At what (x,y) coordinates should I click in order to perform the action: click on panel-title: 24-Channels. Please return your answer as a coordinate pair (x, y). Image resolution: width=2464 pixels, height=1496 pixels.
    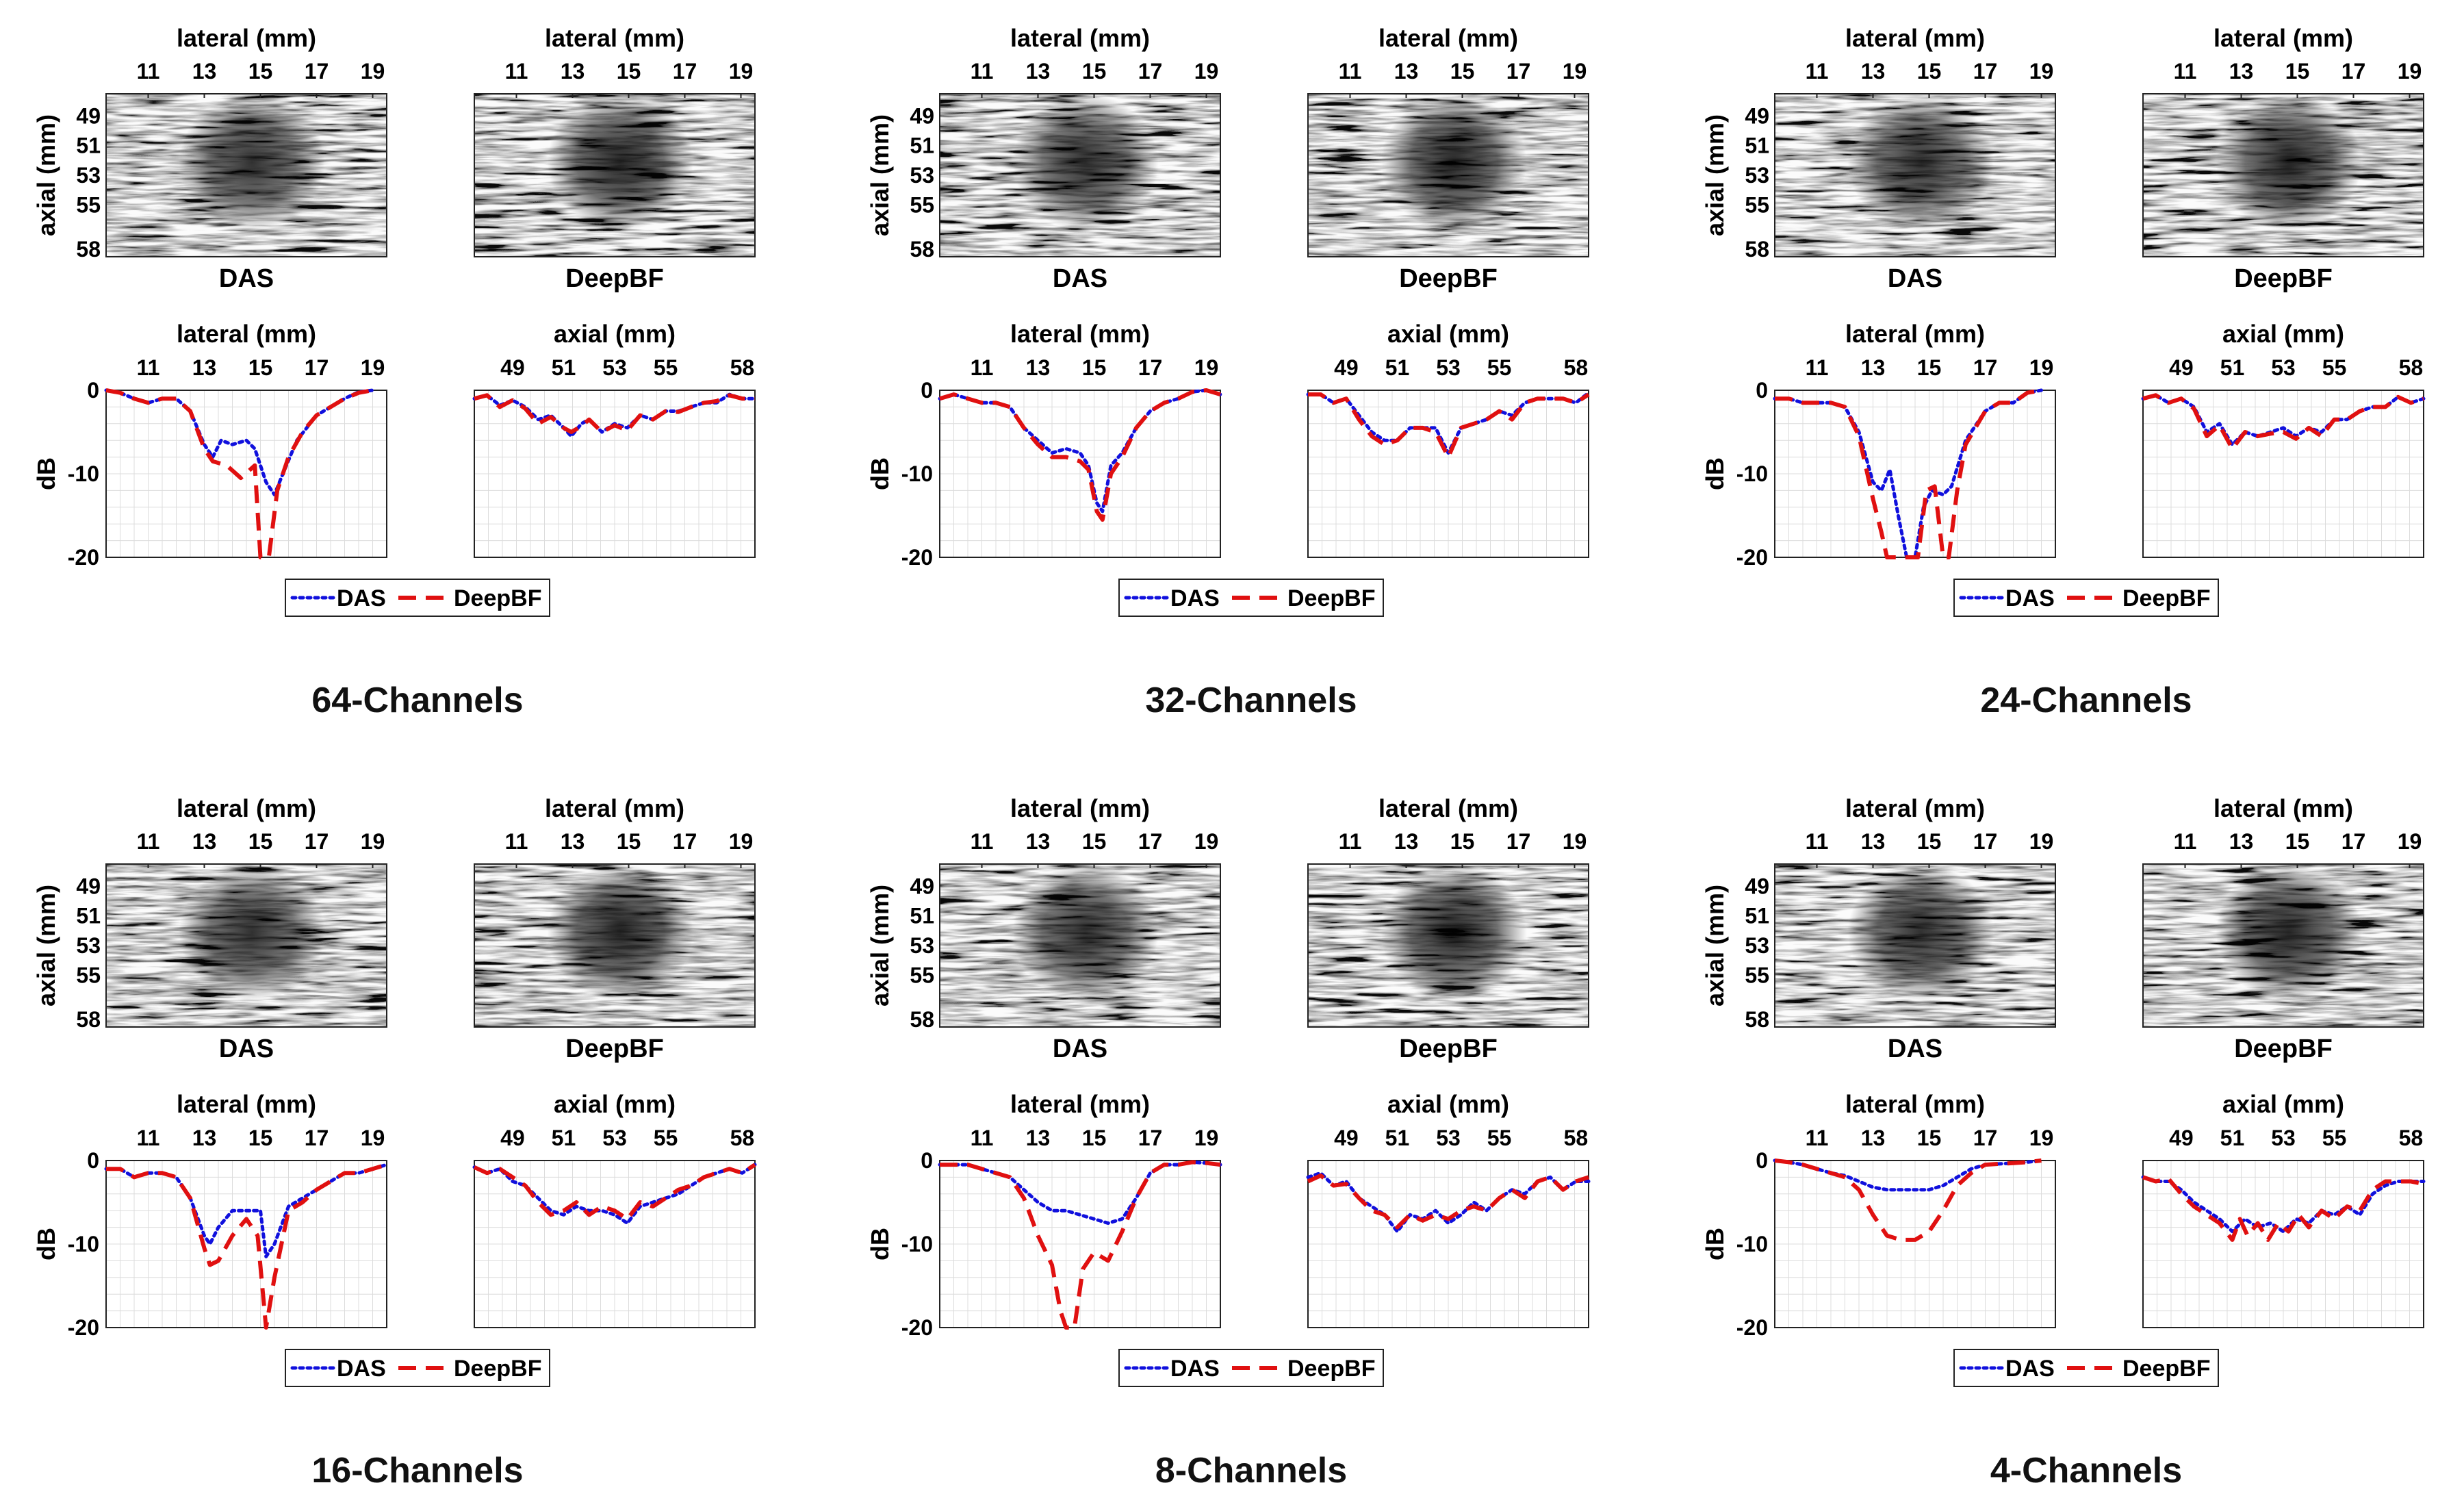
    Looking at the image, I should click on (2086, 700).